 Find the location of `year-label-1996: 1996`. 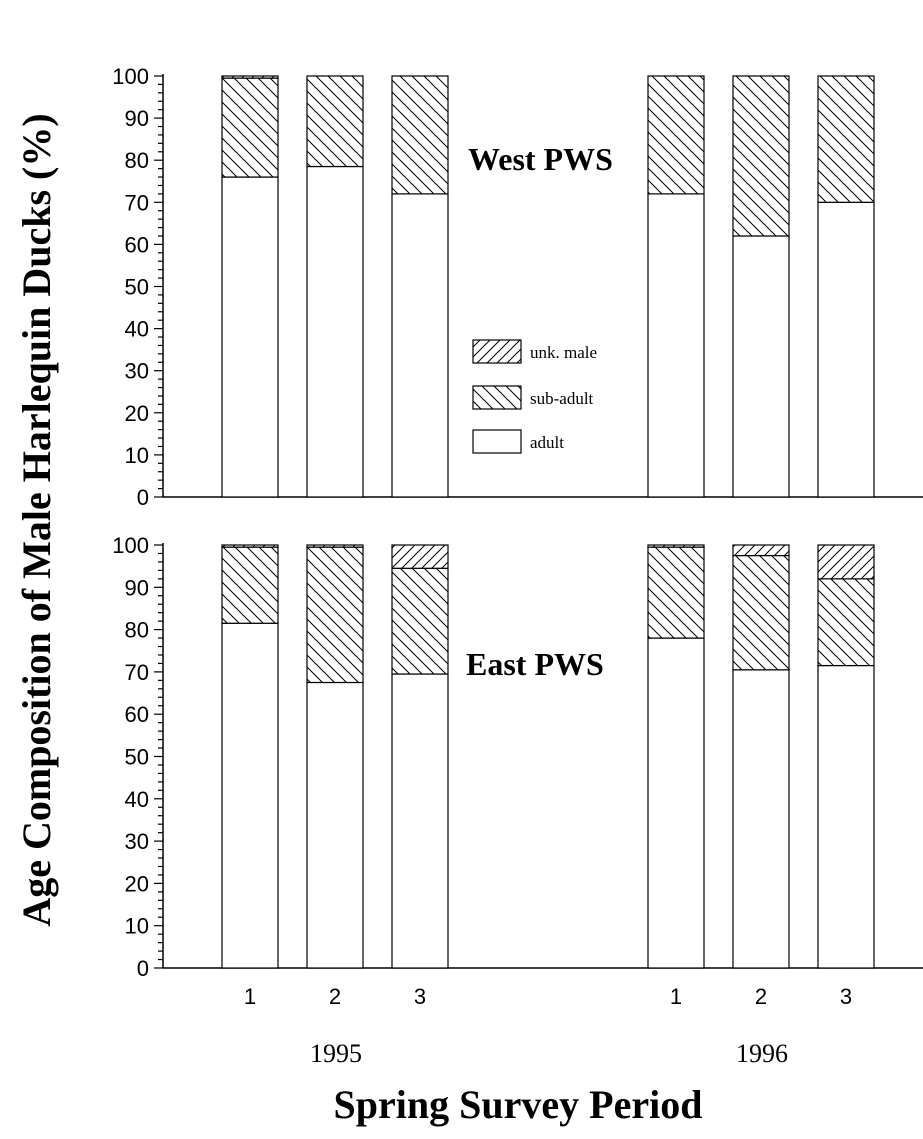

year-label-1996: 1996 is located at coordinates (762, 1053).